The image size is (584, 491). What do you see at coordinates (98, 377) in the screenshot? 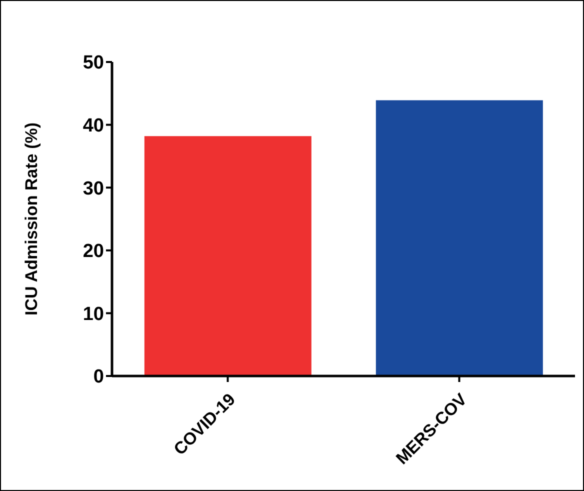
I see `y-tick-label: 0` at bounding box center [98, 377].